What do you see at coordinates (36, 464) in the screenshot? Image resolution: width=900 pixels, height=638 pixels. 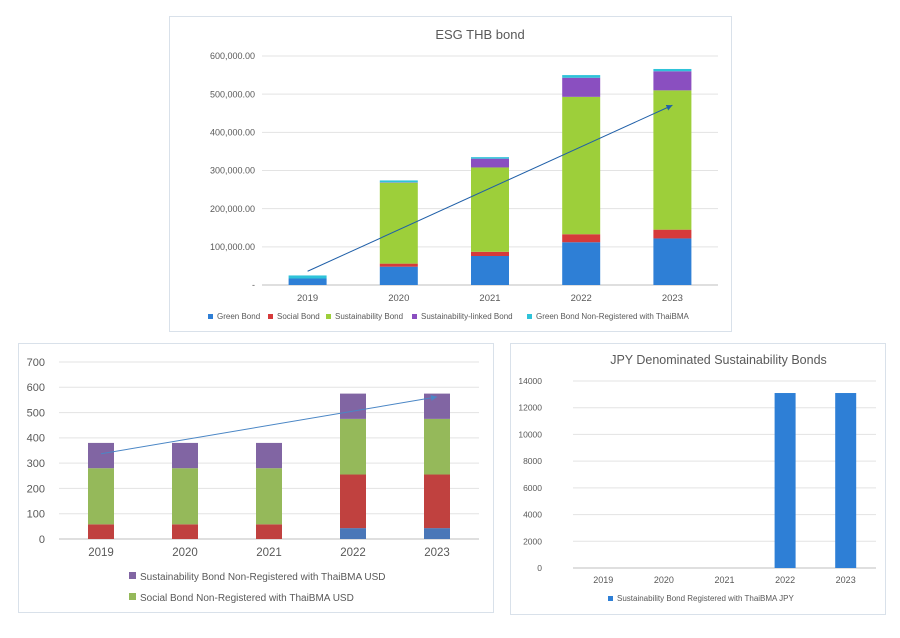 I see `chart1-ytick-3: 300` at bounding box center [36, 464].